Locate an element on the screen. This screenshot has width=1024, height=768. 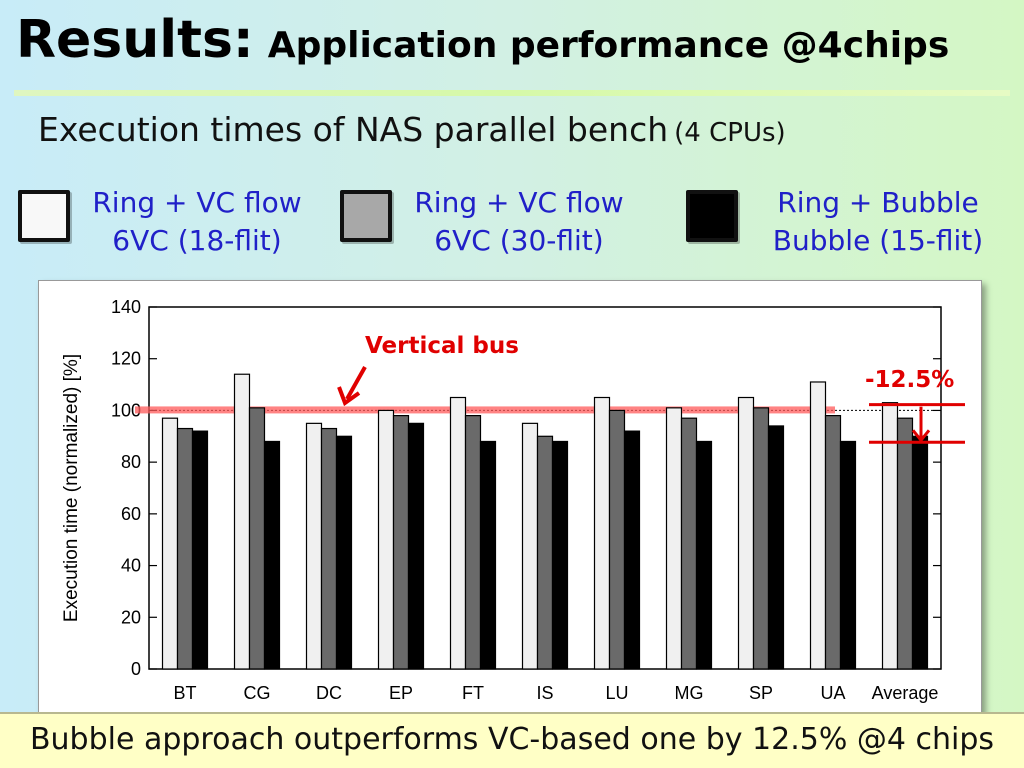
legend-swatch-gray is located at coordinates (366, 216).